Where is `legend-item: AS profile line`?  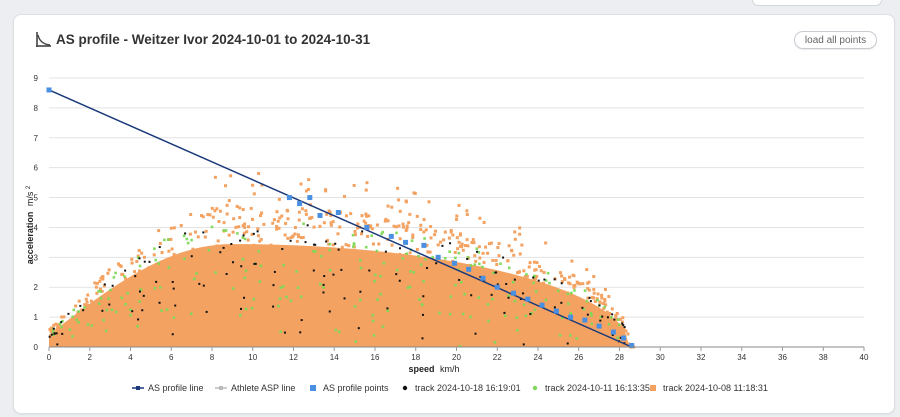 legend-item: AS profile line is located at coordinates (168, 388).